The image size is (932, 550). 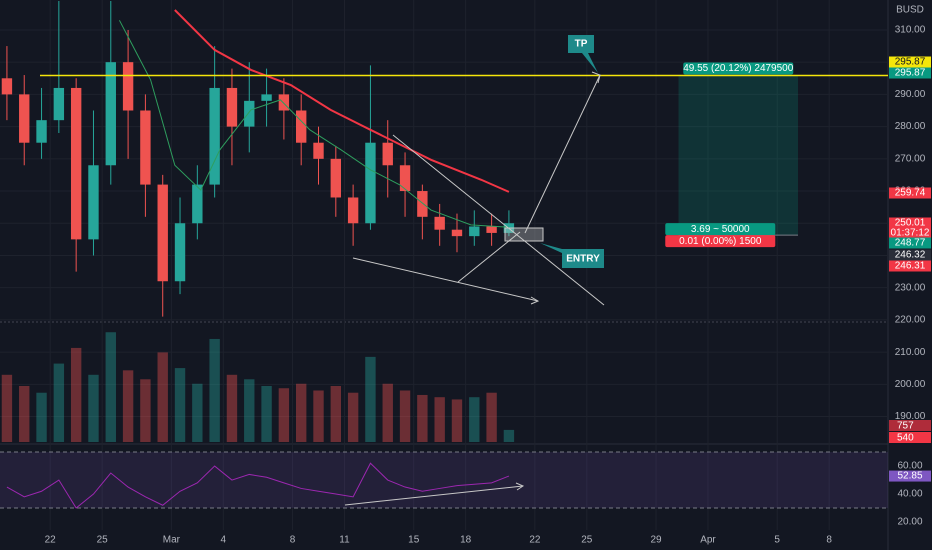 I want to click on y-tick-label: 200.00, so click(x=910, y=384).